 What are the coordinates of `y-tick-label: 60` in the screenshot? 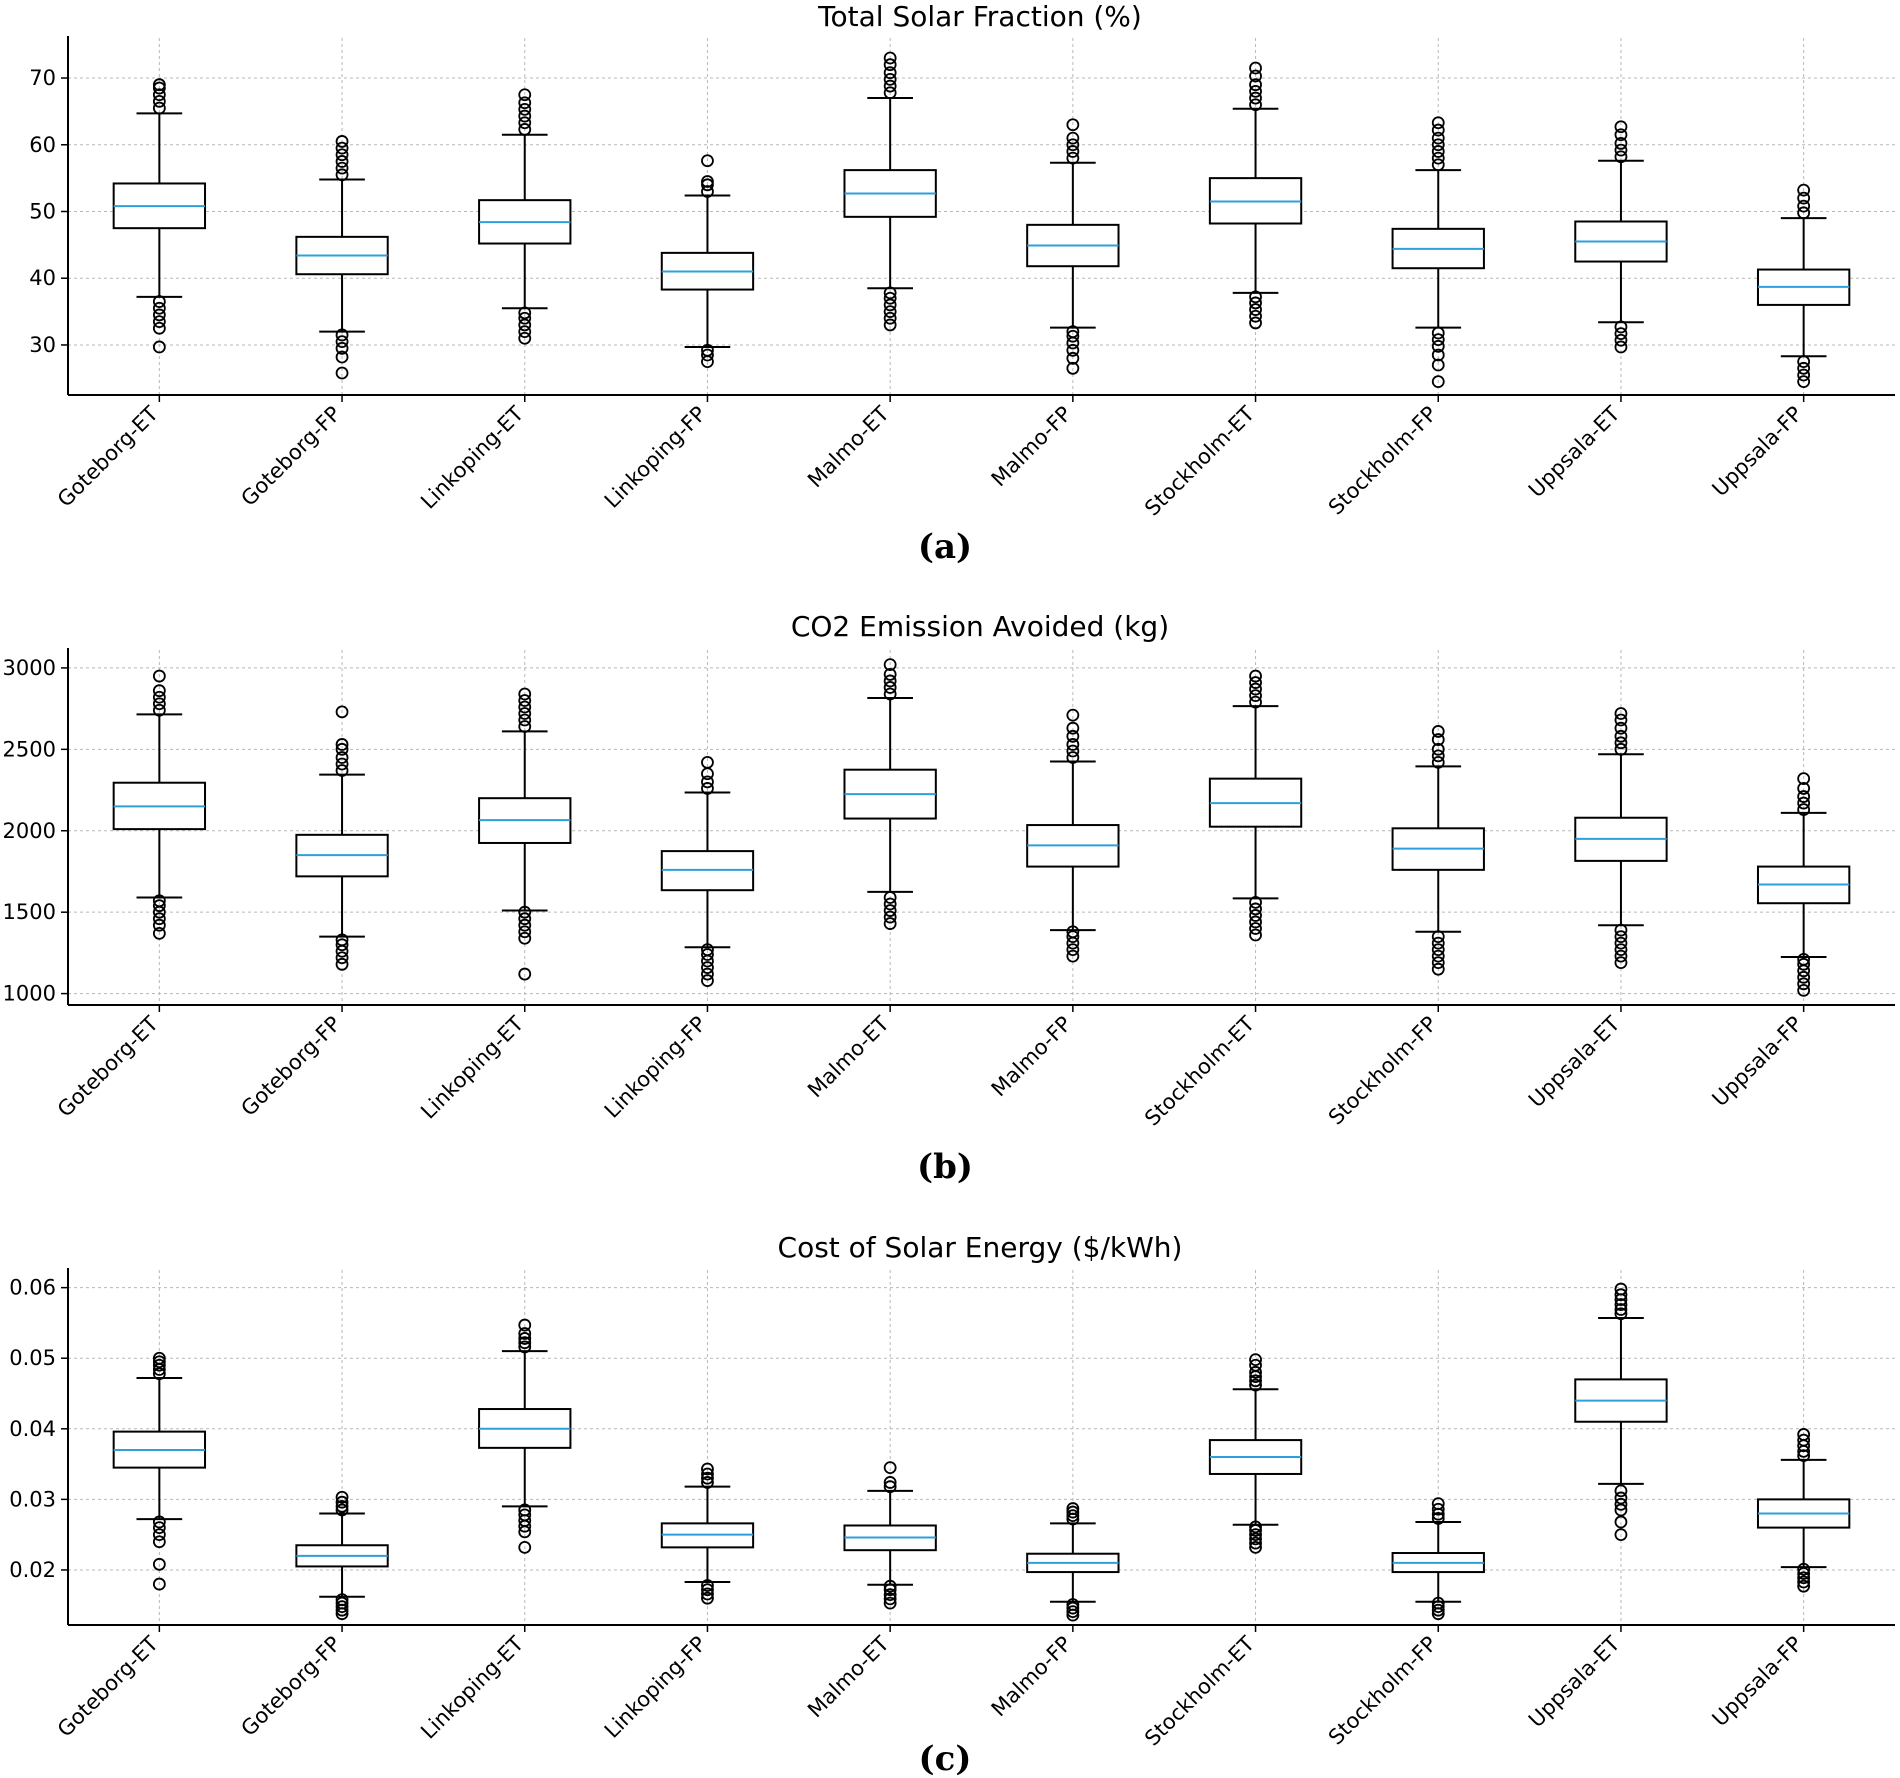 It's located at (42, 145).